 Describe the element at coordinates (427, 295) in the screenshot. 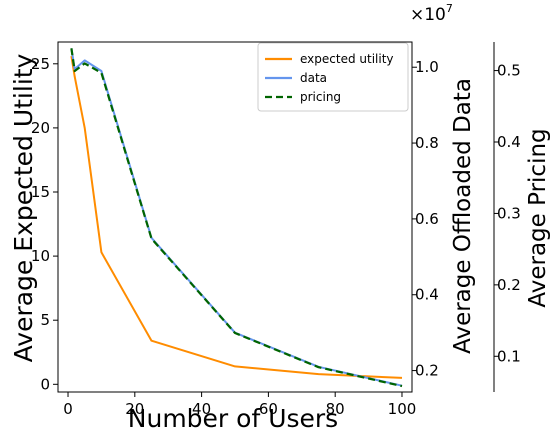

I see `y2-tick-label: 0.4` at that location.